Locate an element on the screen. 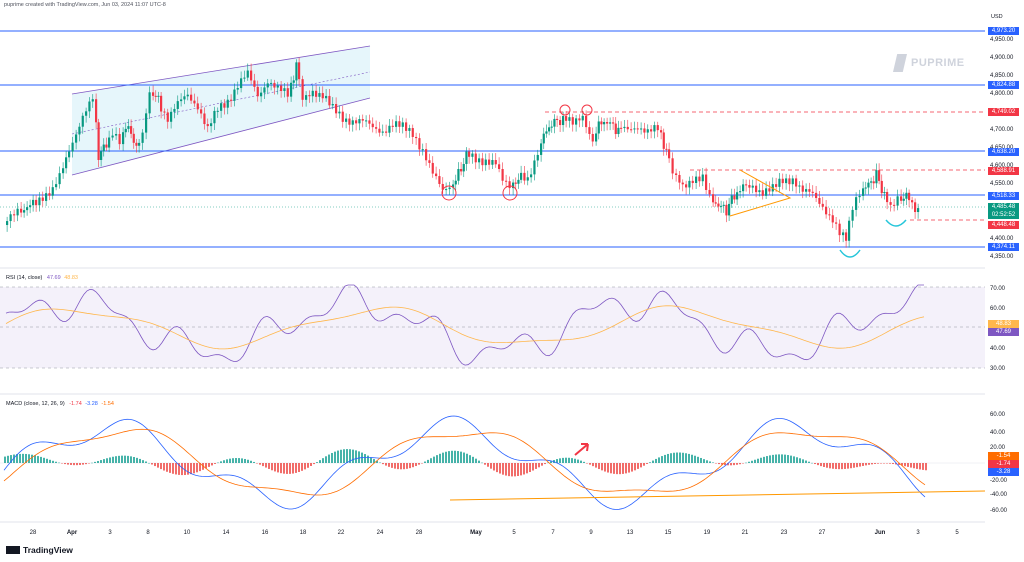  rsi-tick-label: 60.00 is located at coordinates (998, 309).